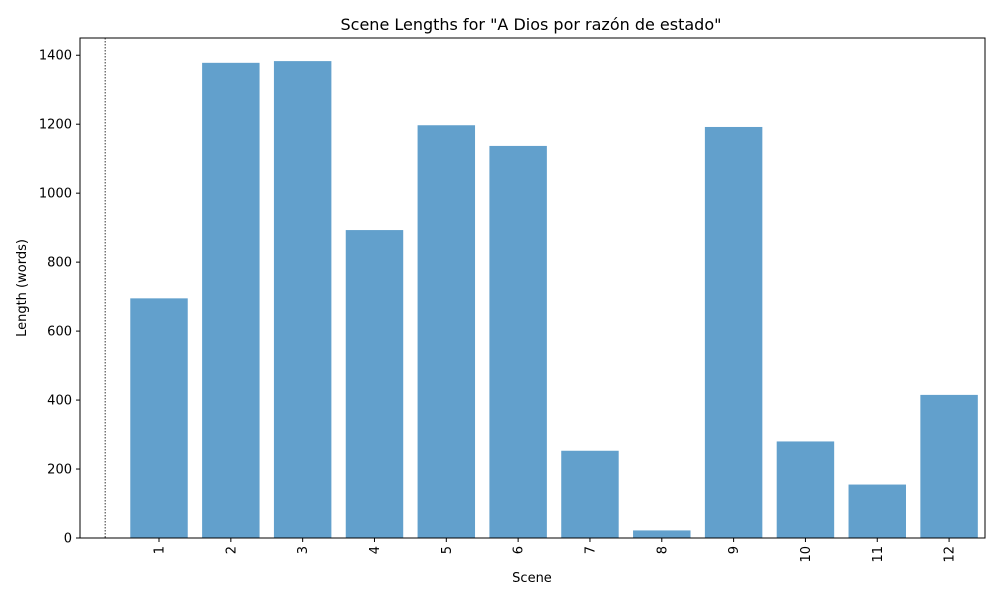  Describe the element at coordinates (160, 550) in the screenshot. I see `x-tick-label: 1` at that location.